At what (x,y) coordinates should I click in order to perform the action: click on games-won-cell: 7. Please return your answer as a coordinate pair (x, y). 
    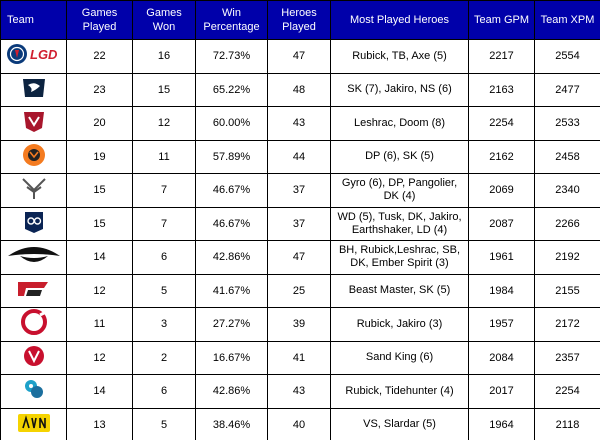
    Looking at the image, I should click on (164, 190).